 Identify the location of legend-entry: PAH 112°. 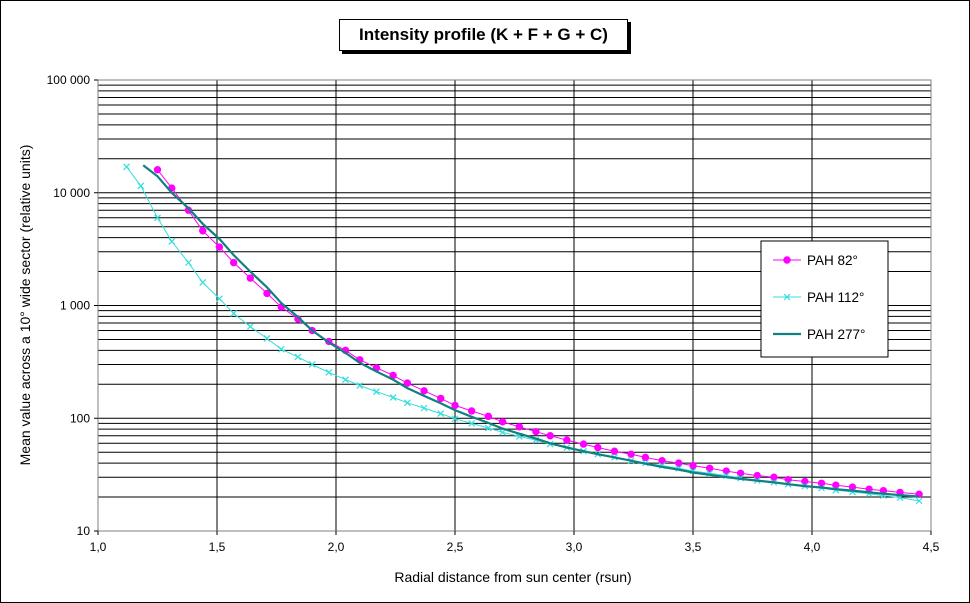
(818, 297).